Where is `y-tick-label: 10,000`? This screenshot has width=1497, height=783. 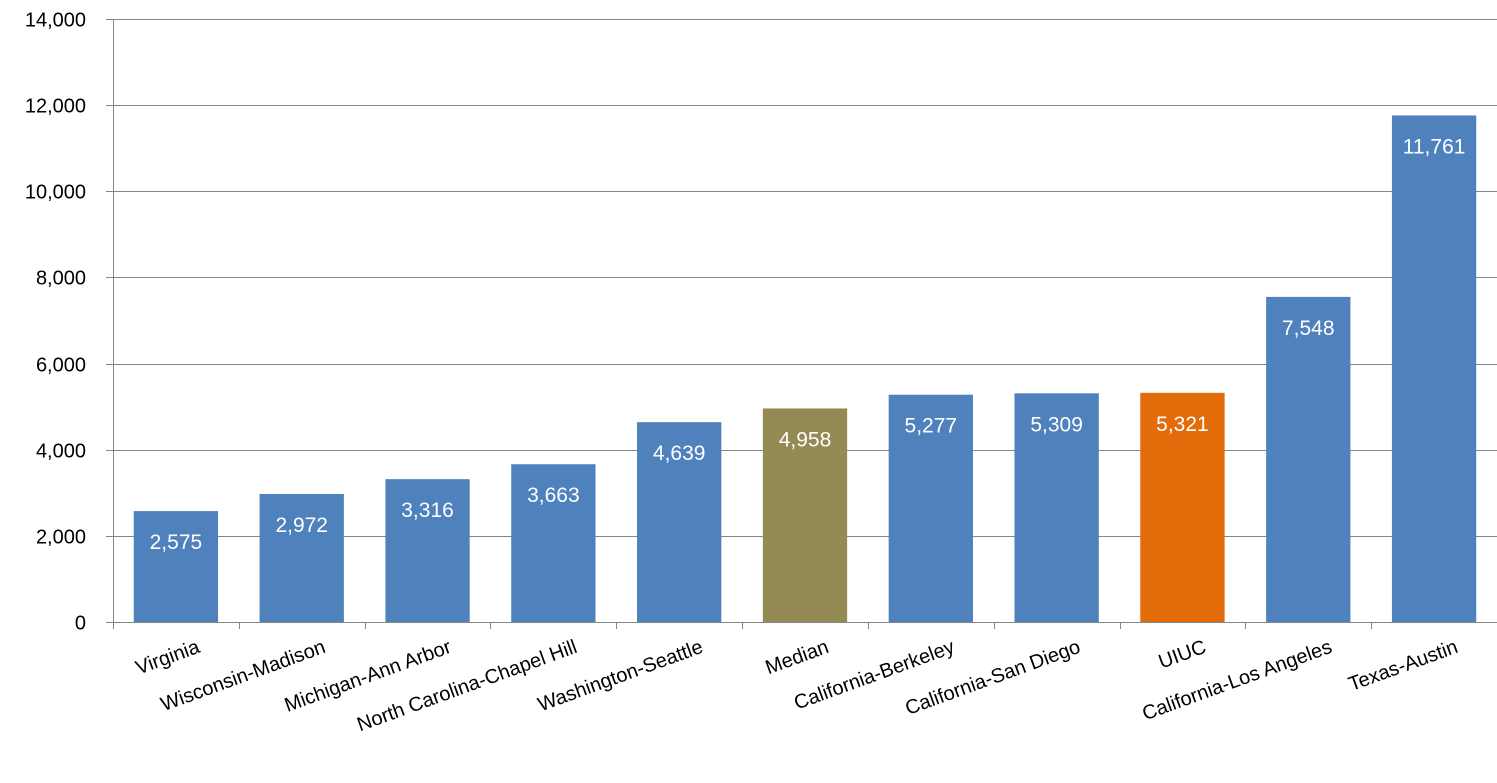
y-tick-label: 10,000 is located at coordinates (55, 193).